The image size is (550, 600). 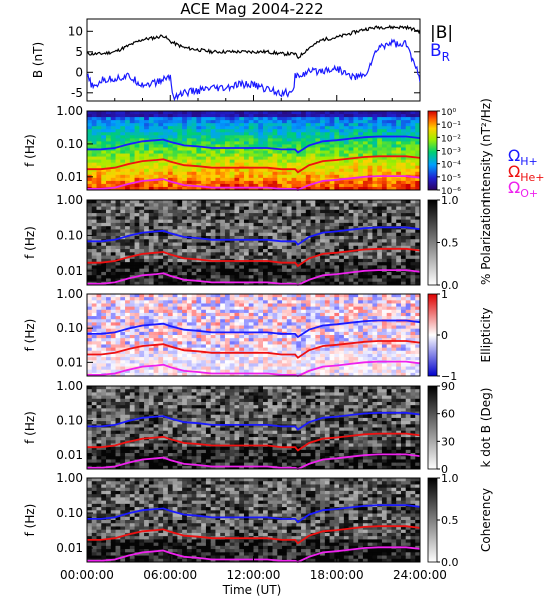 I want to click on colorbar-title: Intensity (nT²/Hz), so click(x=486, y=150).